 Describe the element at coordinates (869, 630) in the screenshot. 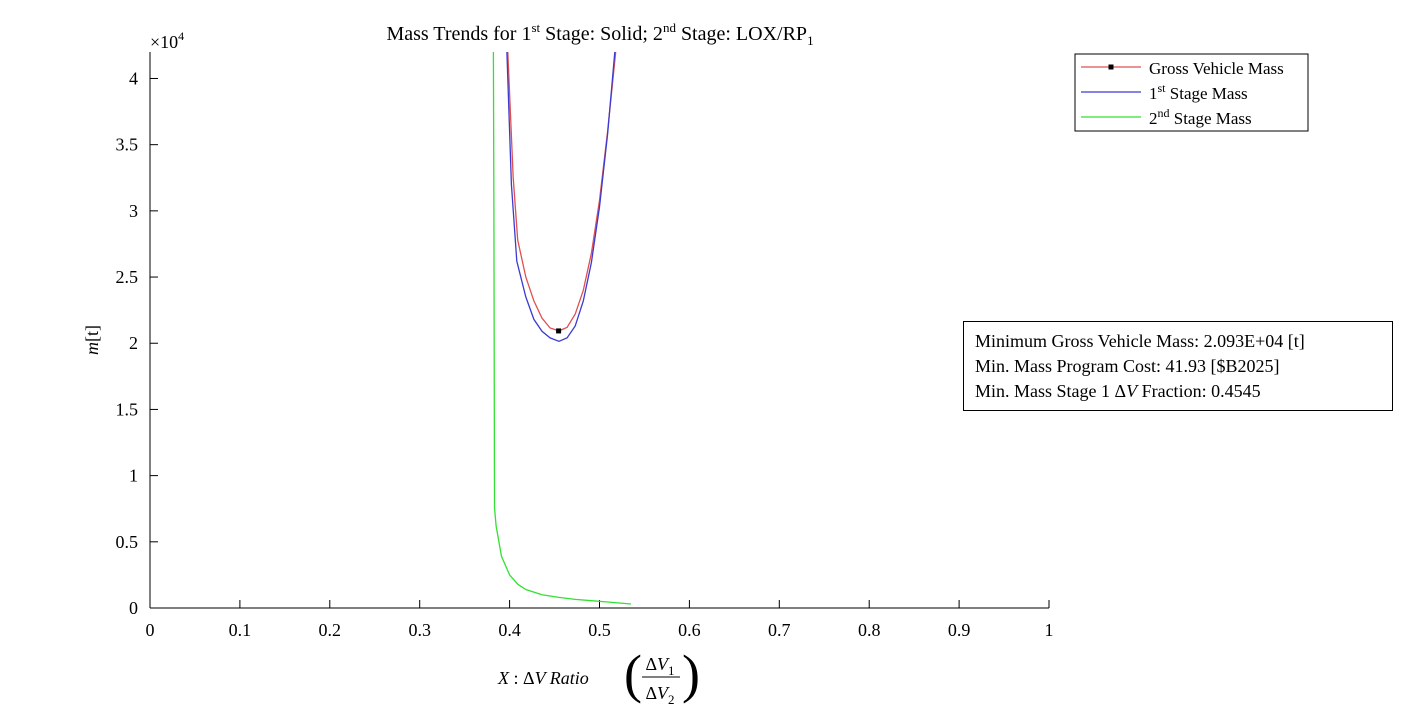

I see `x-tick-label: 0.8` at that location.